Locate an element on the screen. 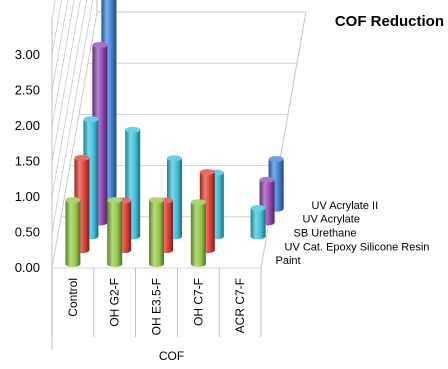 The image size is (448, 369). y-tick-label: 2.00 is located at coordinates (27, 125).